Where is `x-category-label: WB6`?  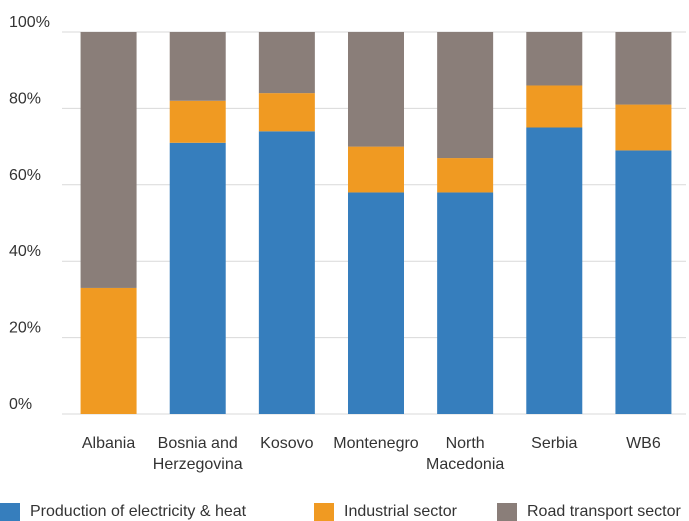
x-category-label: WB6 is located at coordinates (643, 443).